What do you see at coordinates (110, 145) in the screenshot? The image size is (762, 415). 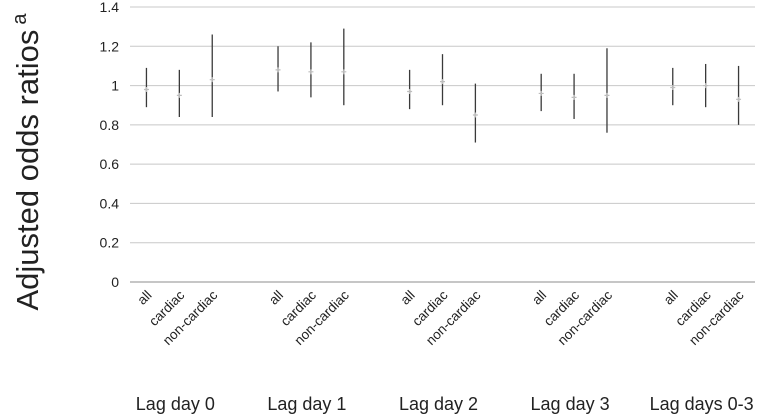 I see `y-tick-labels: 0 0.2 0.4 0.6 0.8 1 1.2 1.4` at bounding box center [110, 145].